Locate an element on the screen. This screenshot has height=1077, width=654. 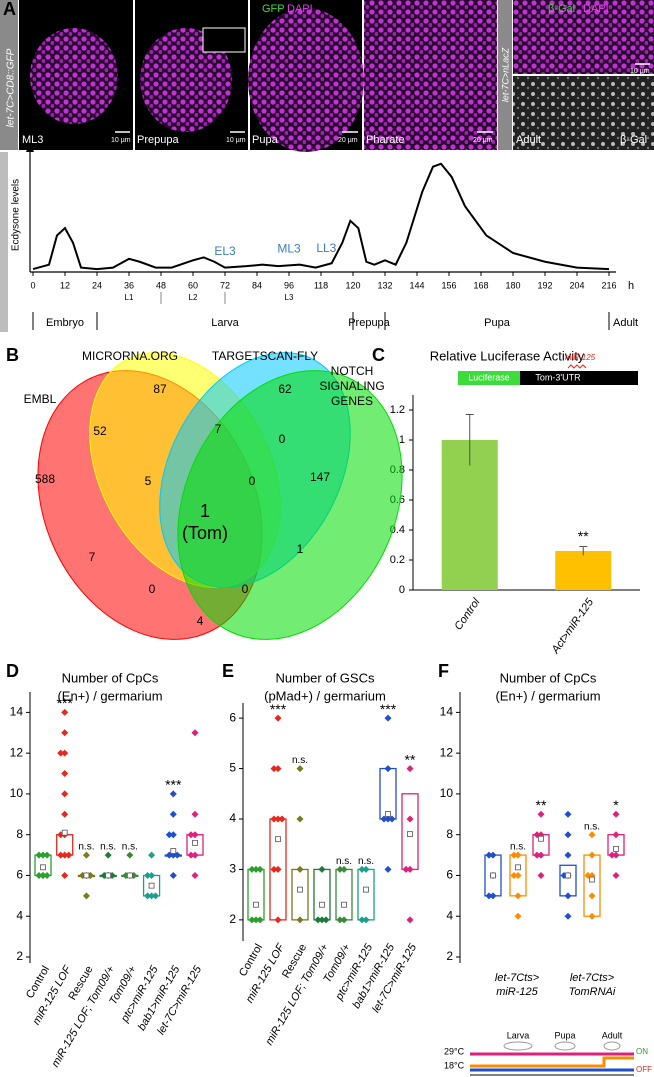
channel-label: GFP is located at coordinates (273, 9).